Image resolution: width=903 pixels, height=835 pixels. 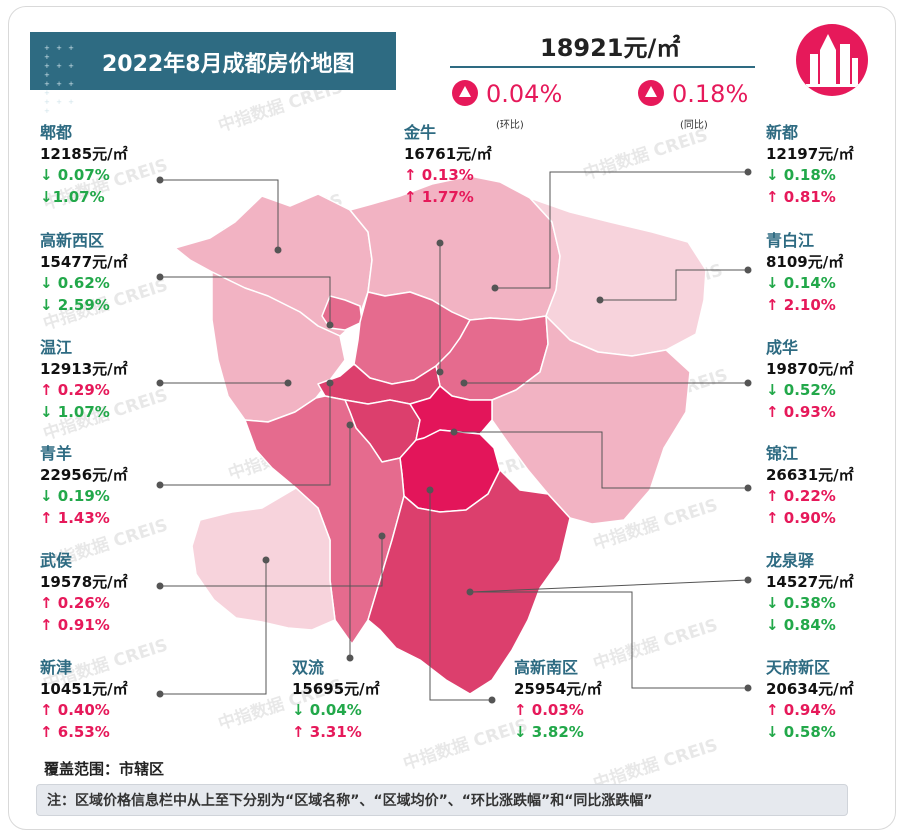 What do you see at coordinates (694, 125) in the screenshot?
I see `yoy-label: (同比)` at bounding box center [694, 125].